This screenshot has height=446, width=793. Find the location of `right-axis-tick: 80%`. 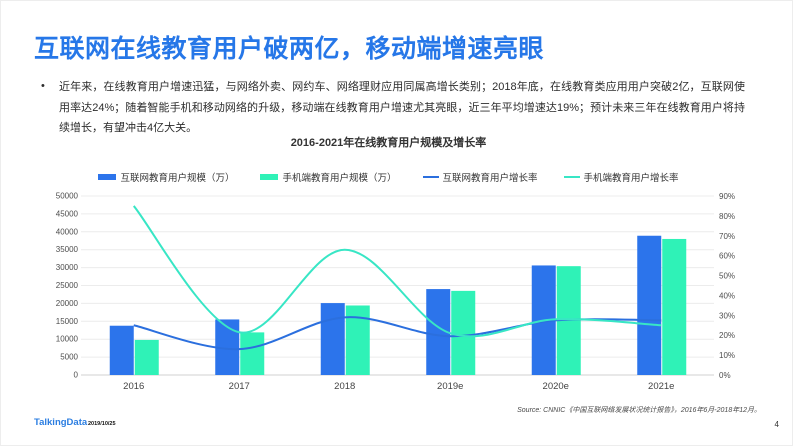

right-axis-tick: 80% is located at coordinates (727, 216).